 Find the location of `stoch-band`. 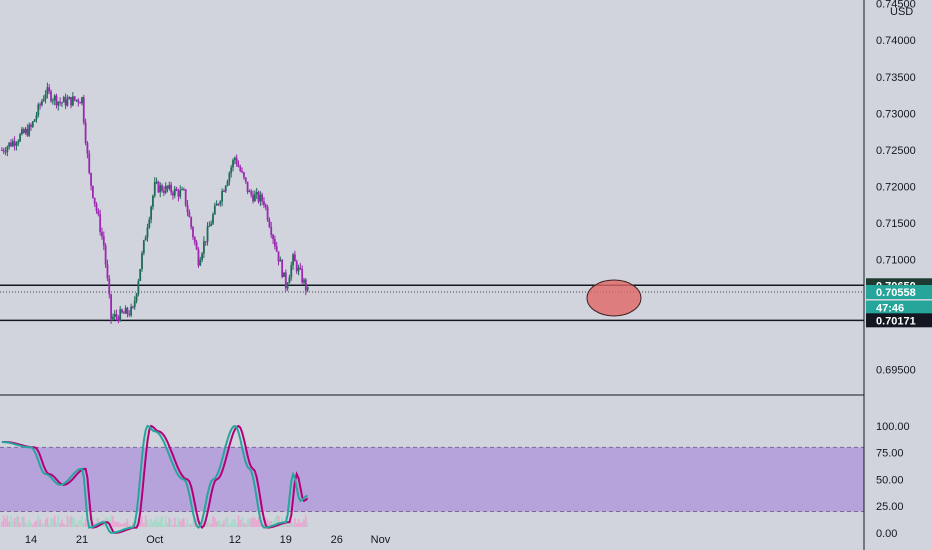

stoch-band is located at coordinates (432, 479).